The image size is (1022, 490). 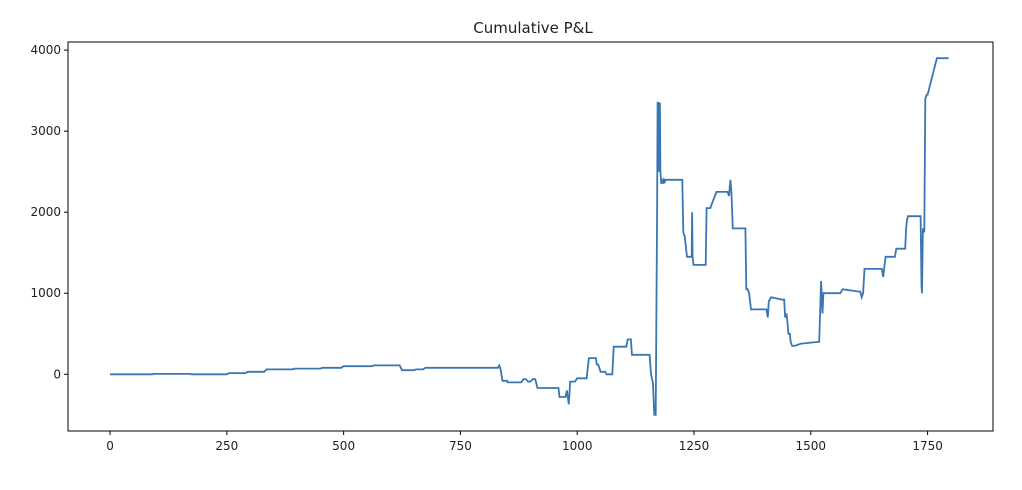 I want to click on x-axis: 0 250 500 750 1000 1250 1500 1750, so click(x=524, y=442).